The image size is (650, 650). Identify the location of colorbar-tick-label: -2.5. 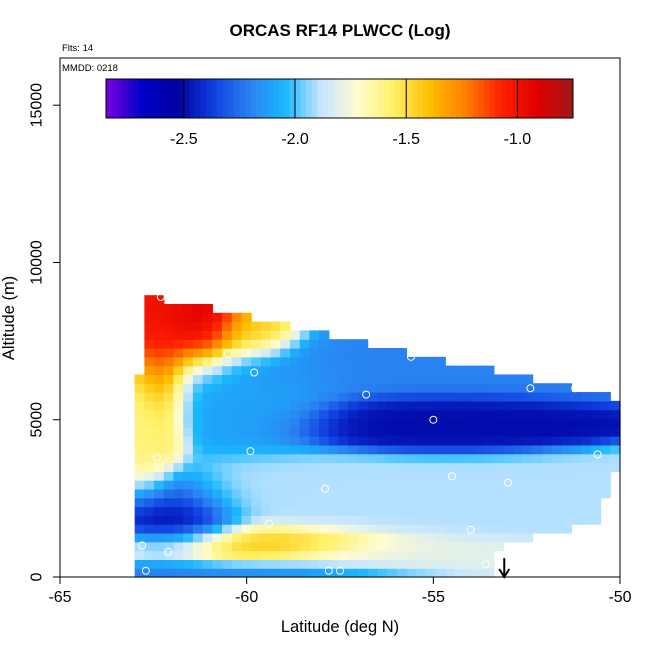
(184, 139).